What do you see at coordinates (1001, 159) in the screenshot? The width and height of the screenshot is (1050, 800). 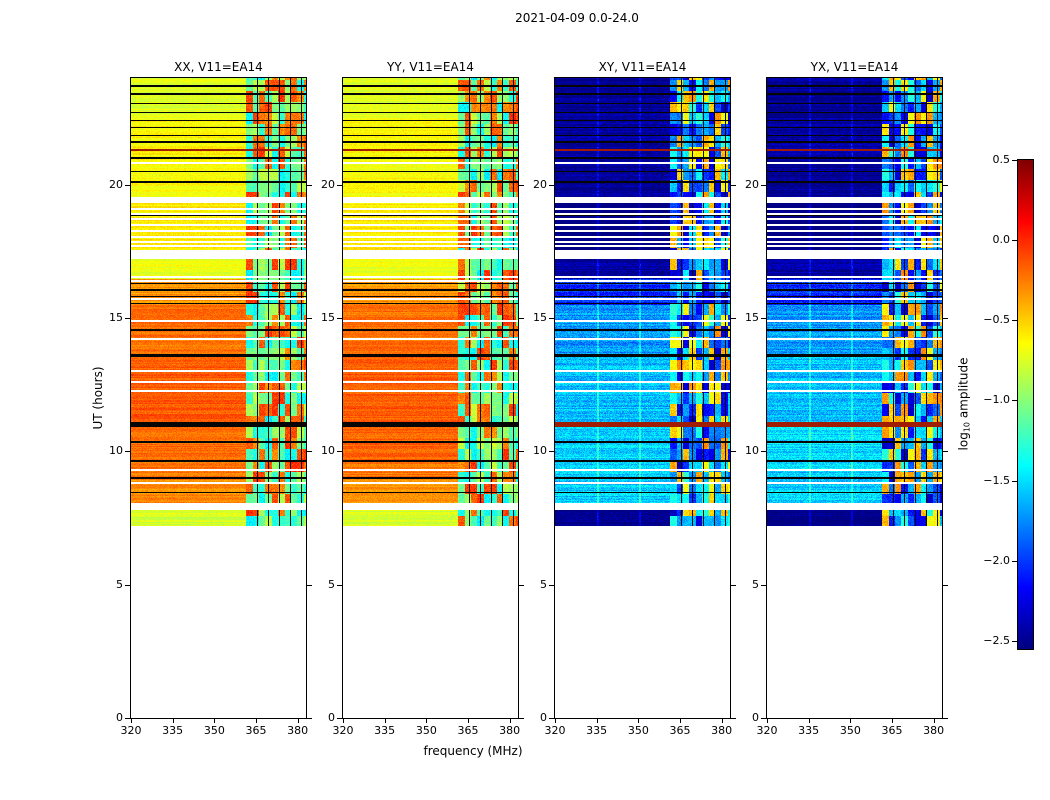 I see `colorbar-tick-label: 0.5` at bounding box center [1001, 159].